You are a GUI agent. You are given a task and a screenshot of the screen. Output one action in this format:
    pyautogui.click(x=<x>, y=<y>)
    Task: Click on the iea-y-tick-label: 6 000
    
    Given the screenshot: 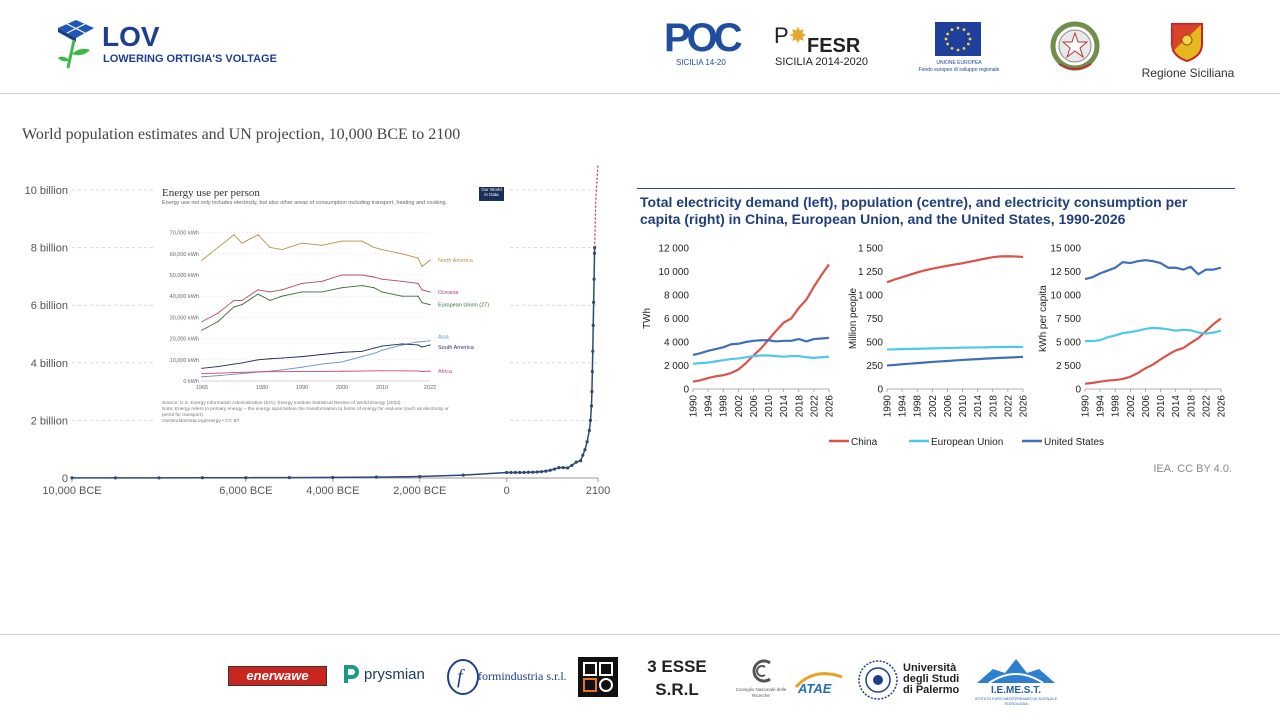 What is the action you would take?
    pyautogui.click(x=676, y=319)
    